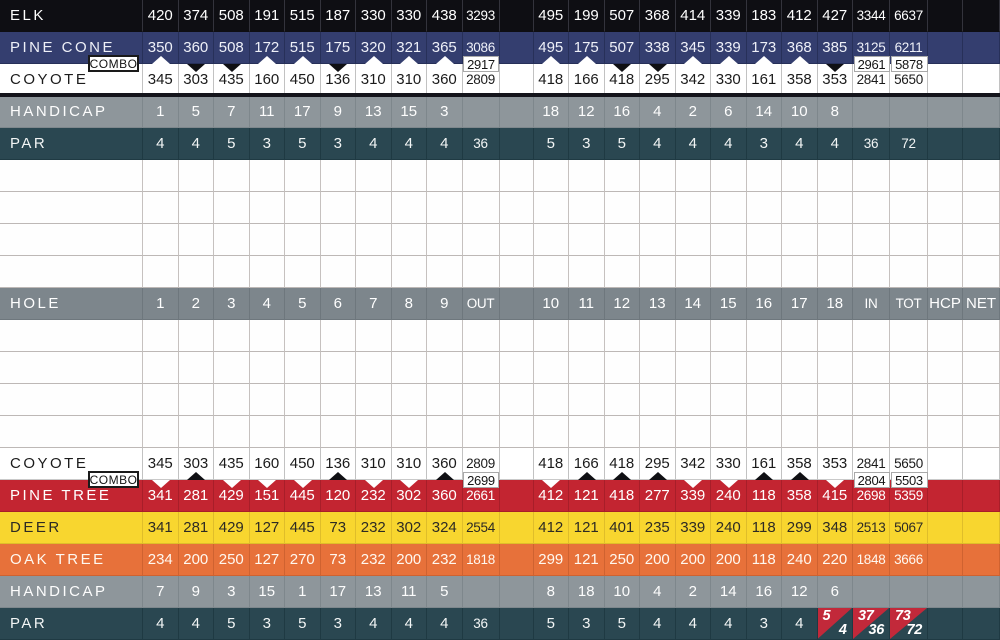 The image size is (1000, 640). I want to click on par-split-bottom-value: 36, so click(876, 630).